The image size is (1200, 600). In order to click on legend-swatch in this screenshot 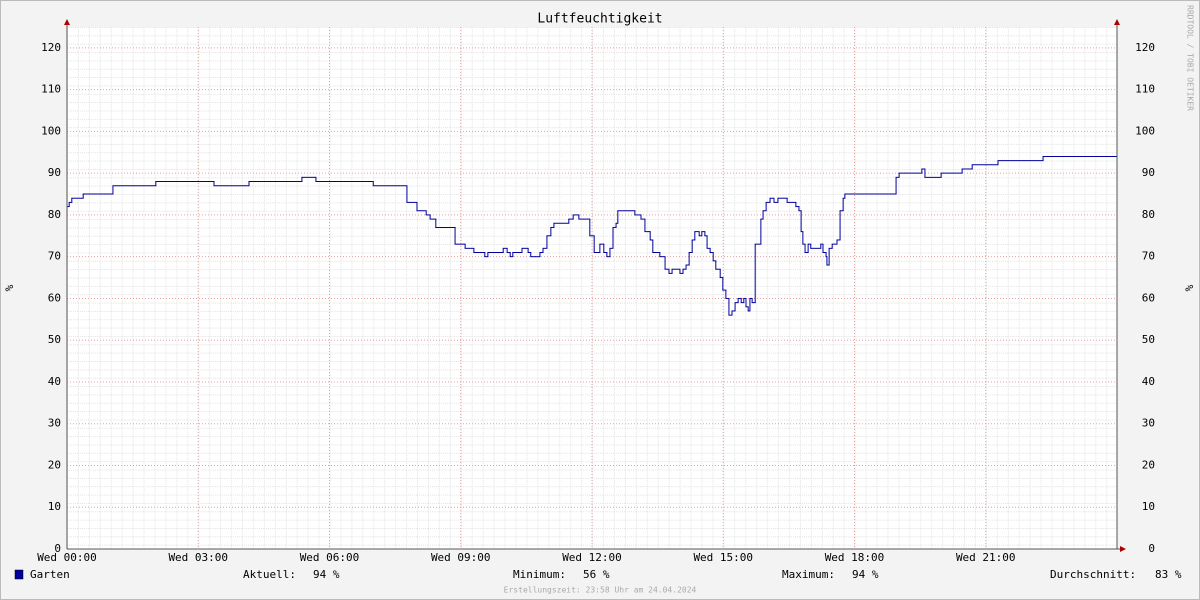, I will do `click(19, 574)`.